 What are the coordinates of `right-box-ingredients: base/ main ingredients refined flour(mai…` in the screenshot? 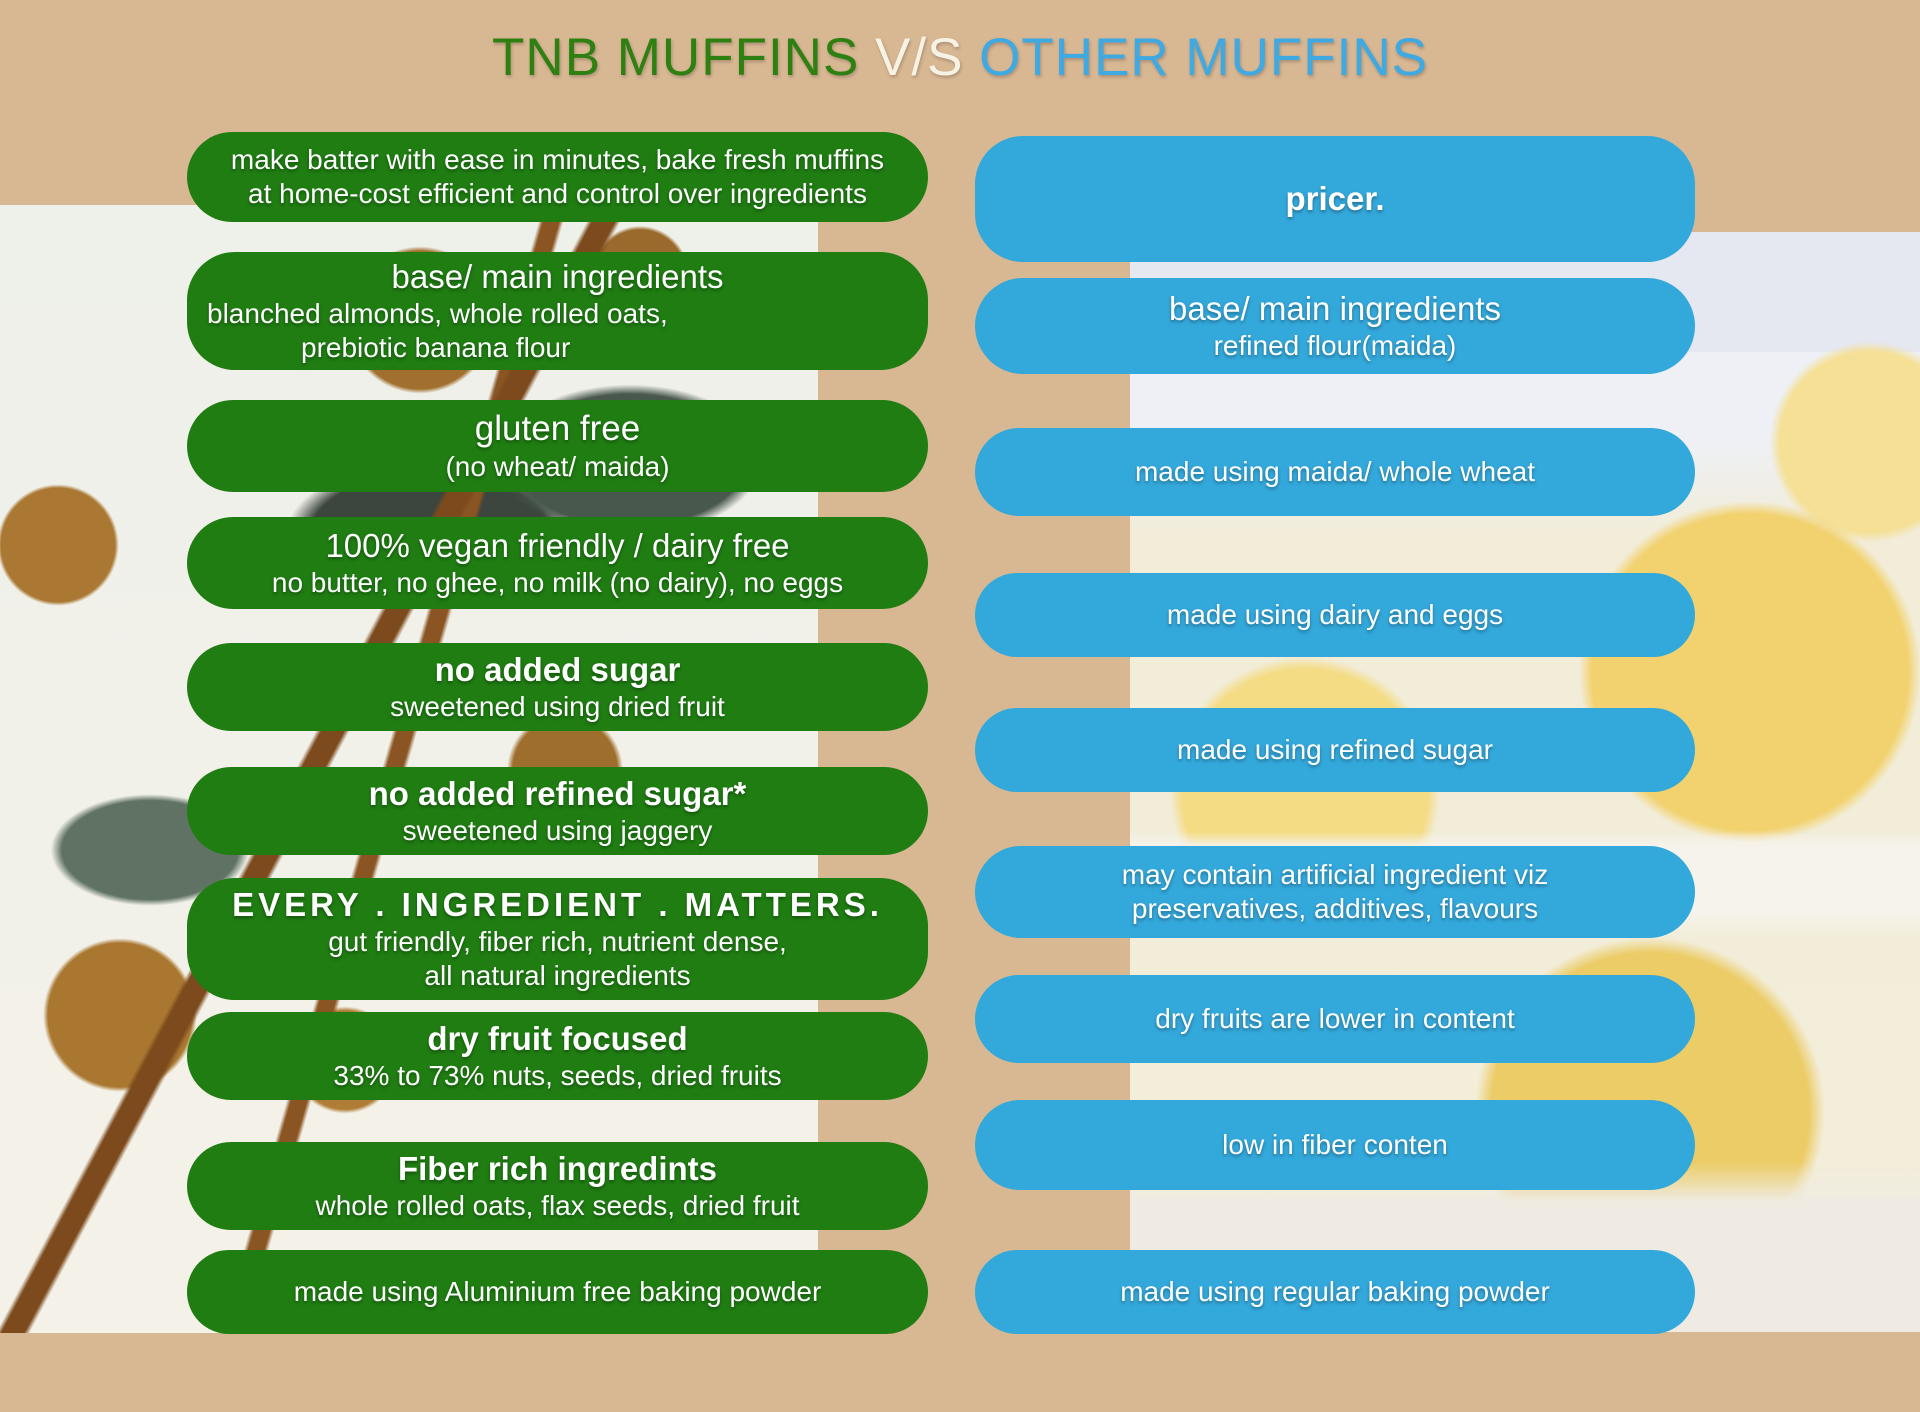 It's located at (1335, 326).